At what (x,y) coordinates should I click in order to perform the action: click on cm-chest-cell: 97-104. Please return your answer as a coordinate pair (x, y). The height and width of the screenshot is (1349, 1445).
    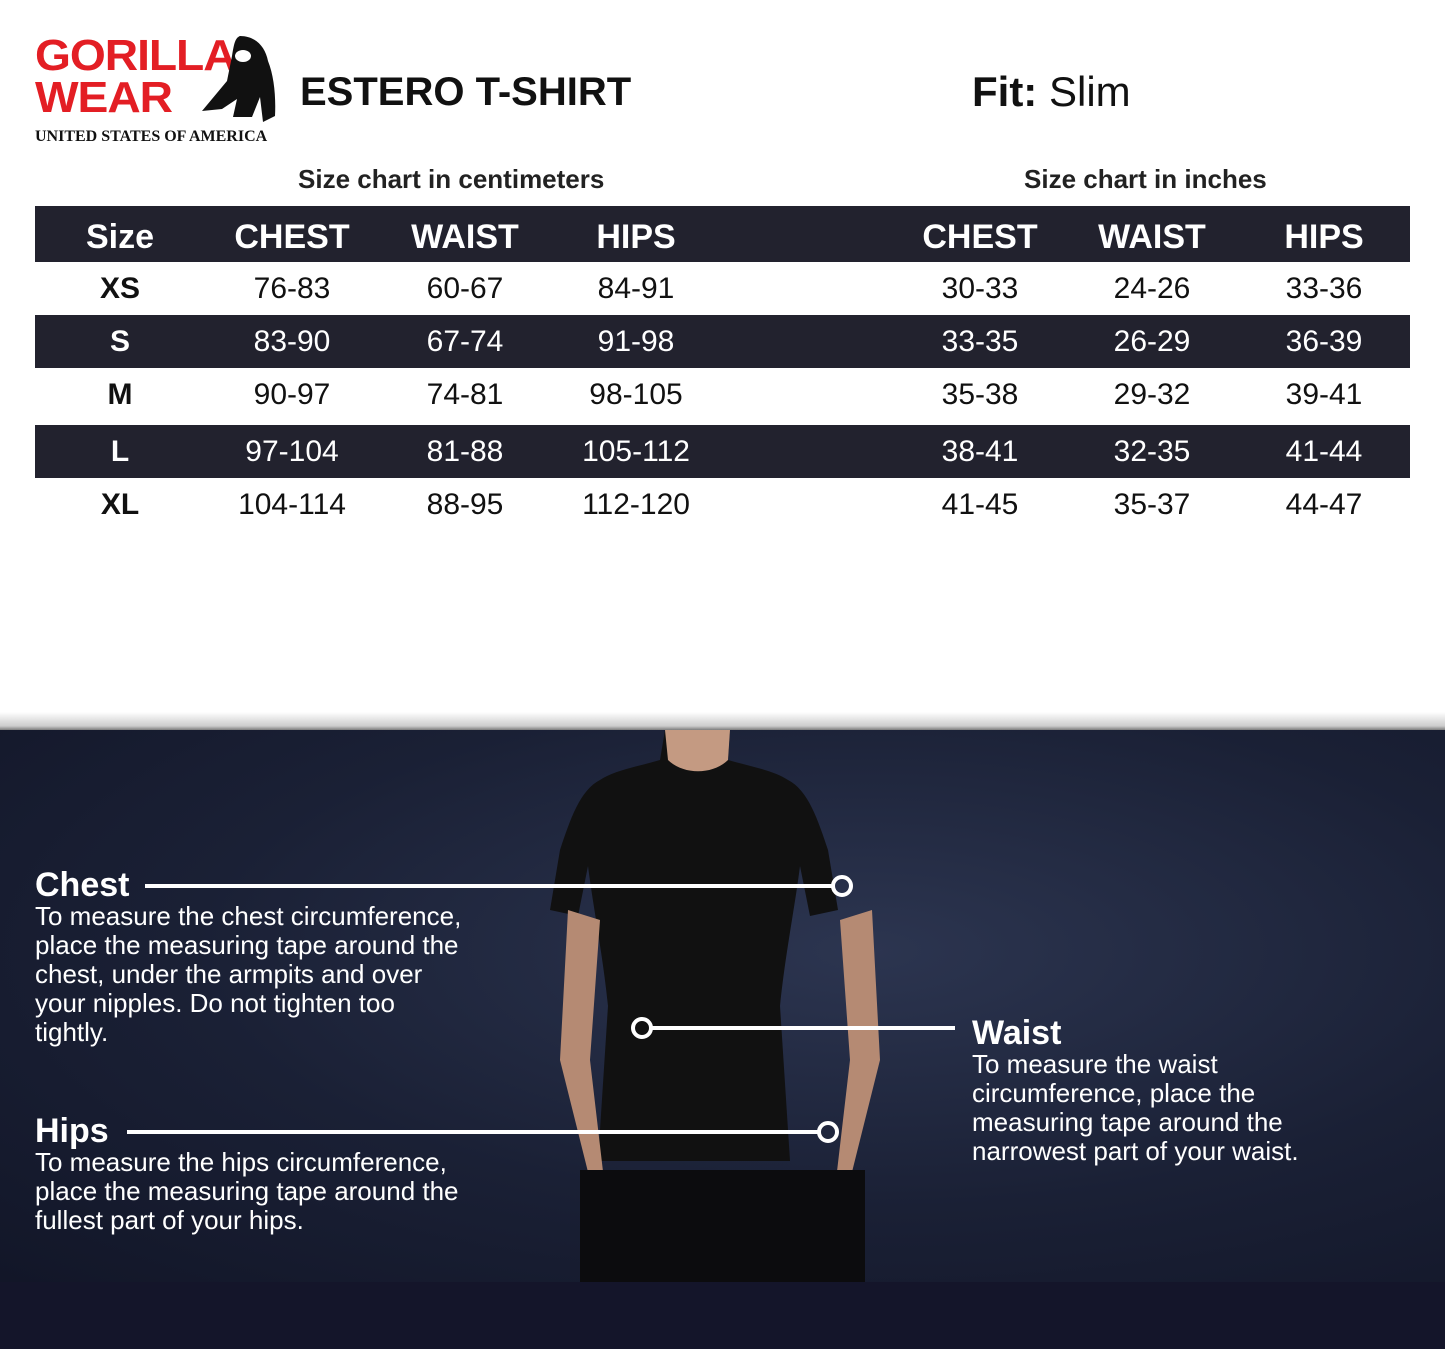
    Looking at the image, I should click on (292, 451).